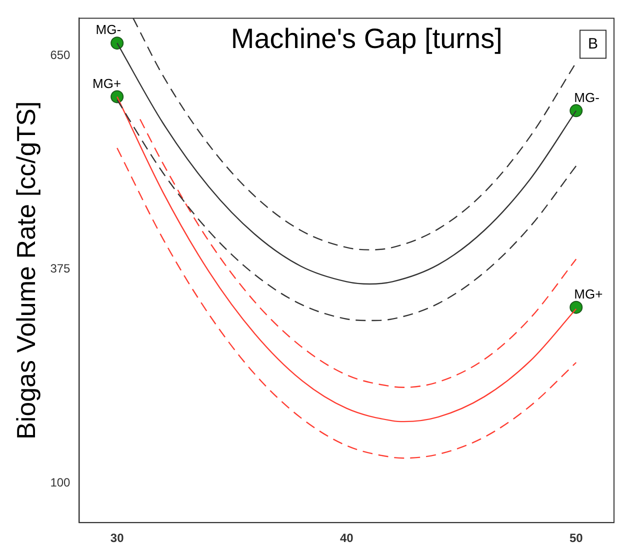  I want to click on y-tick-label: 650, so click(60, 55).